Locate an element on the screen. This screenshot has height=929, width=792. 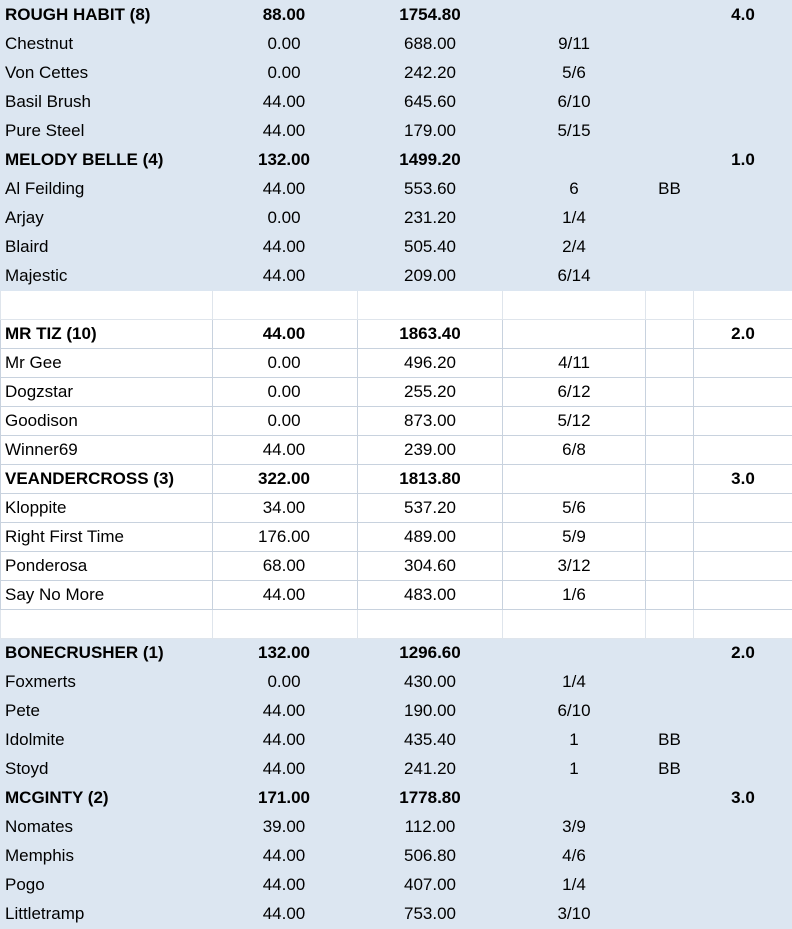
total-cell: 231.20 is located at coordinates (430, 218).